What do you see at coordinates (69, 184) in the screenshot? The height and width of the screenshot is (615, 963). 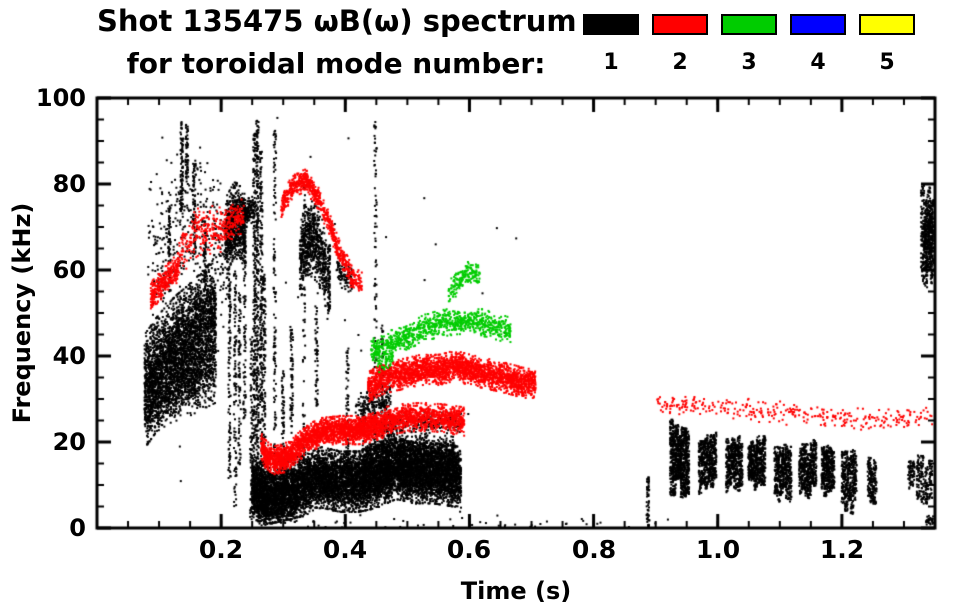 I see `y-tick-label-80: 80` at bounding box center [69, 184].